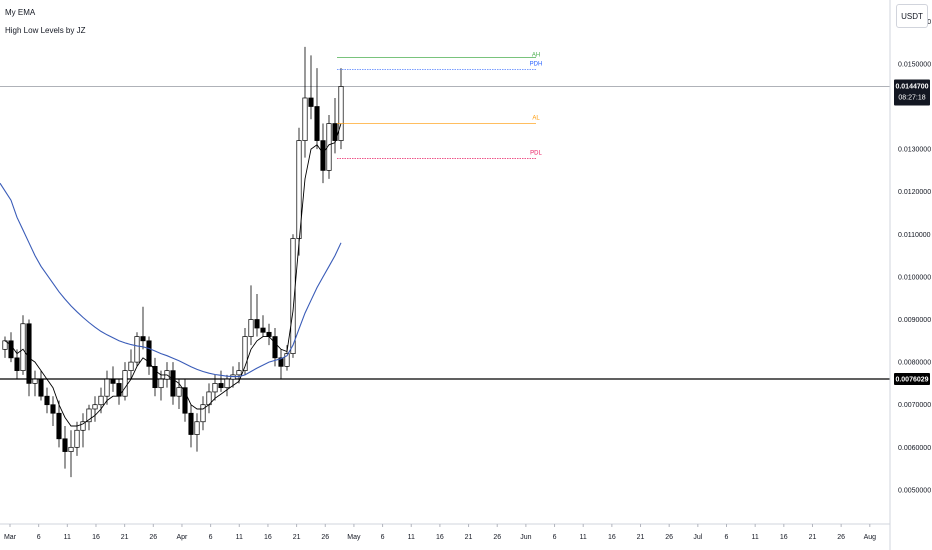  I want to click on level-label-pdh: PDH, so click(536, 64).